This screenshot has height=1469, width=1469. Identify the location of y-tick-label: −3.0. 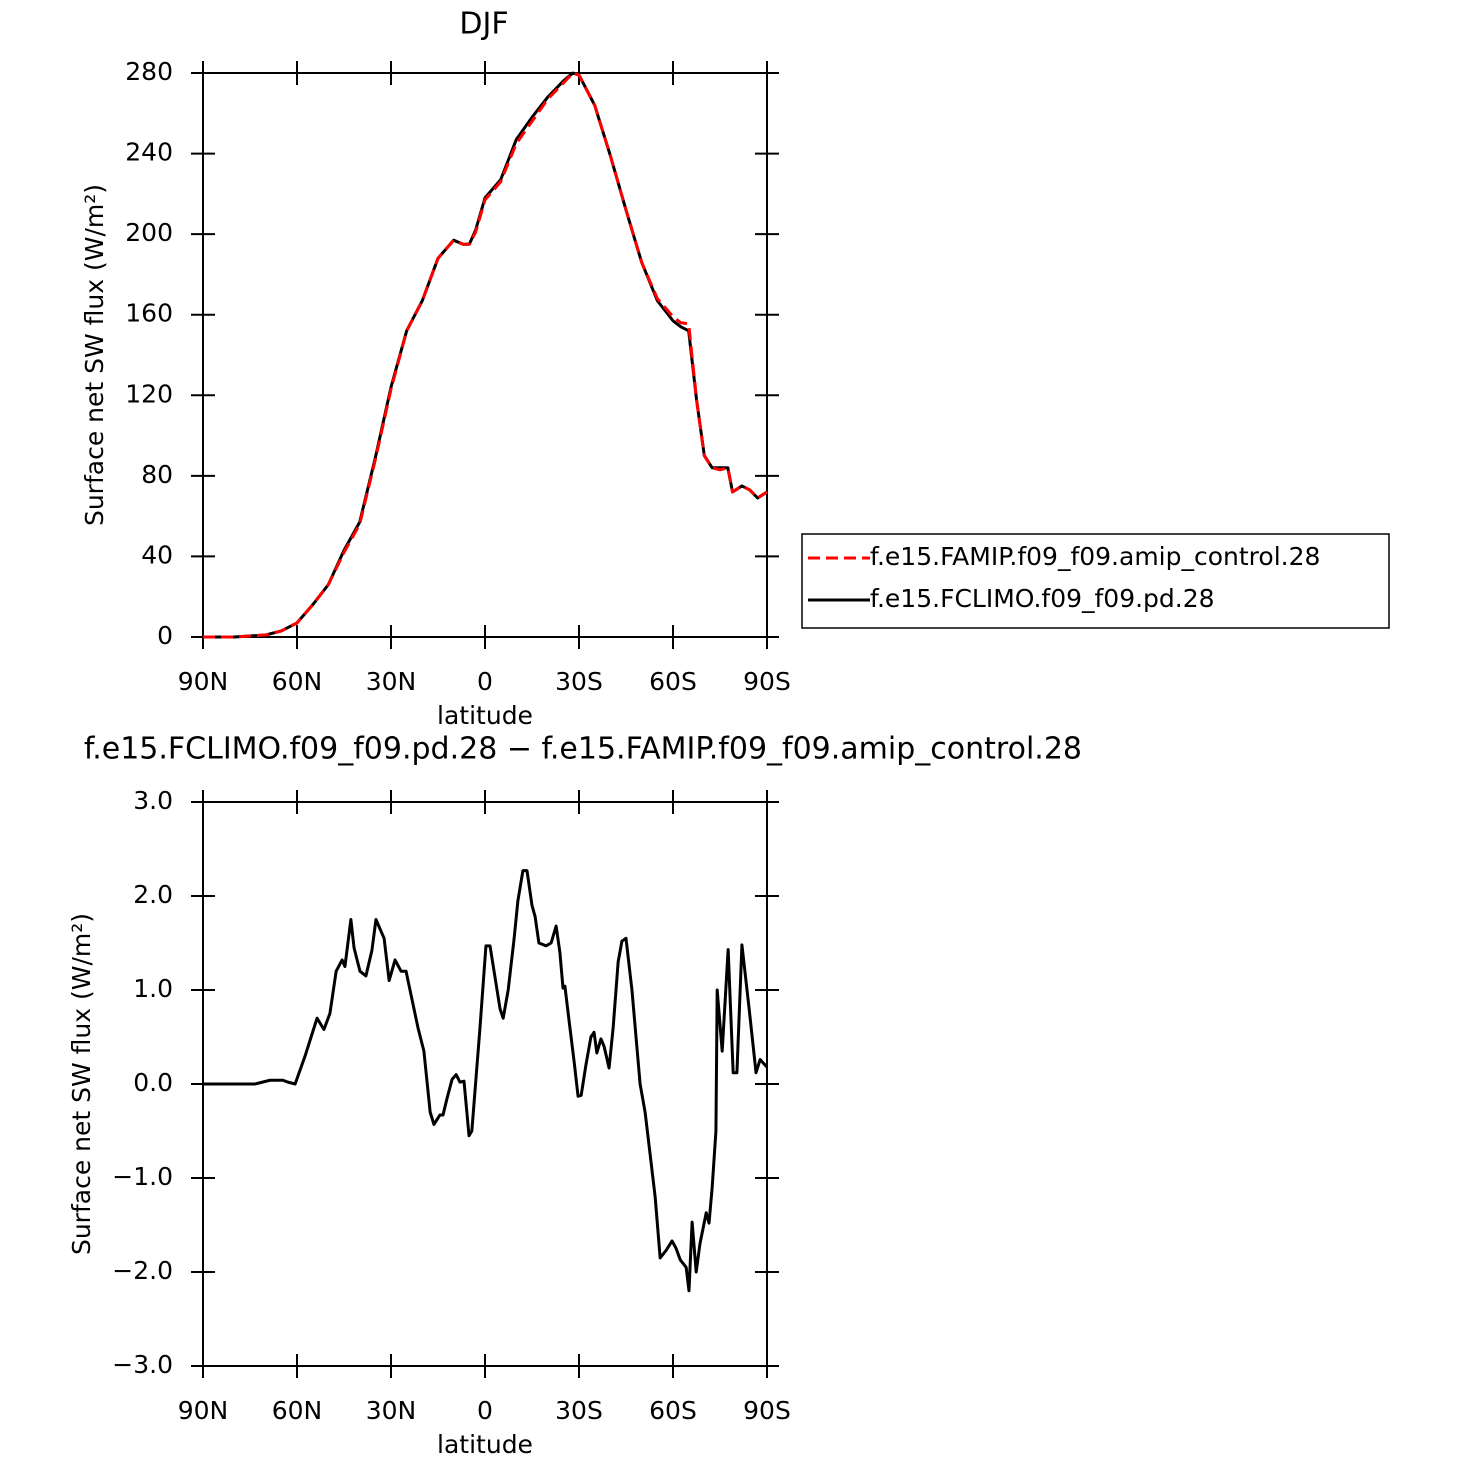
(142, 1364).